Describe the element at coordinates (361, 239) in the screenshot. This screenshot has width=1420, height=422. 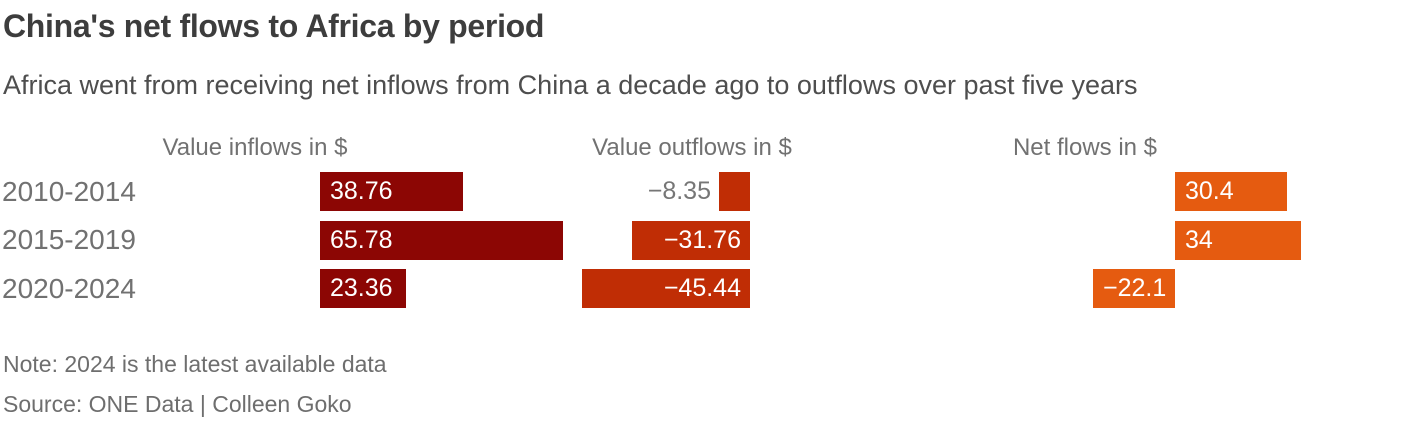
I see `bar-value-label: 65.78` at that location.